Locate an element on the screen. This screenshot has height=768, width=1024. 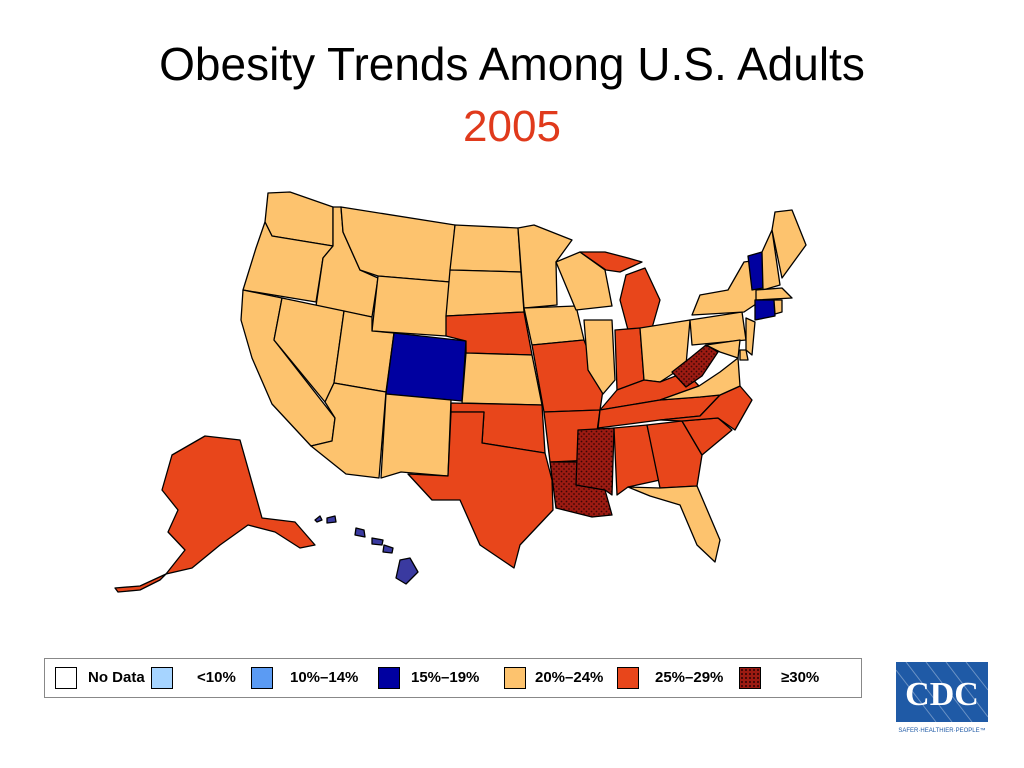
state-missouri is located at coordinates (567, 376).